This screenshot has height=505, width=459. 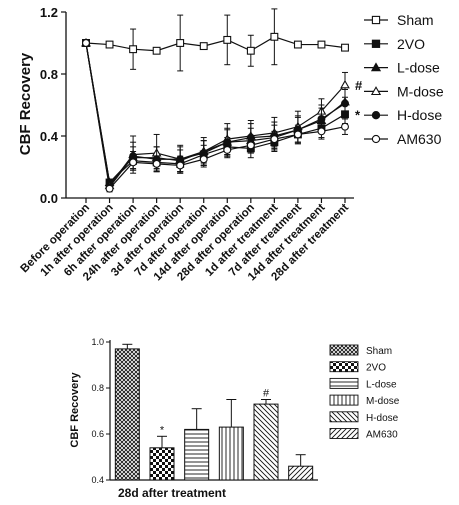 What do you see at coordinates (97, 342) in the screenshot?
I see `bar-chart-y-tick-label: 1.0` at bounding box center [97, 342].